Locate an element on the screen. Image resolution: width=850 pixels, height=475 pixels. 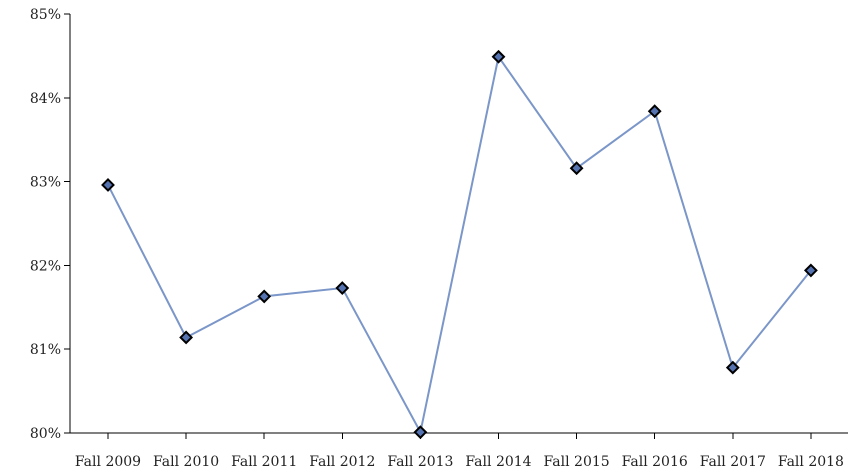
x-tick-label: Fall 2018 is located at coordinates (811, 462).